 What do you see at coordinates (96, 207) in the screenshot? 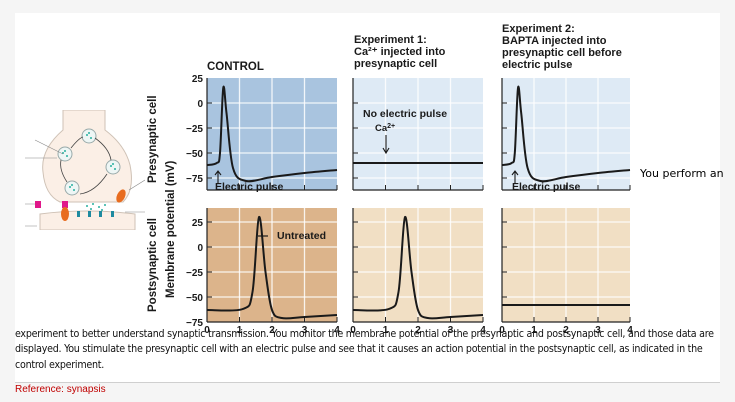
I see `neurotransmitter-dots` at bounding box center [96, 207].